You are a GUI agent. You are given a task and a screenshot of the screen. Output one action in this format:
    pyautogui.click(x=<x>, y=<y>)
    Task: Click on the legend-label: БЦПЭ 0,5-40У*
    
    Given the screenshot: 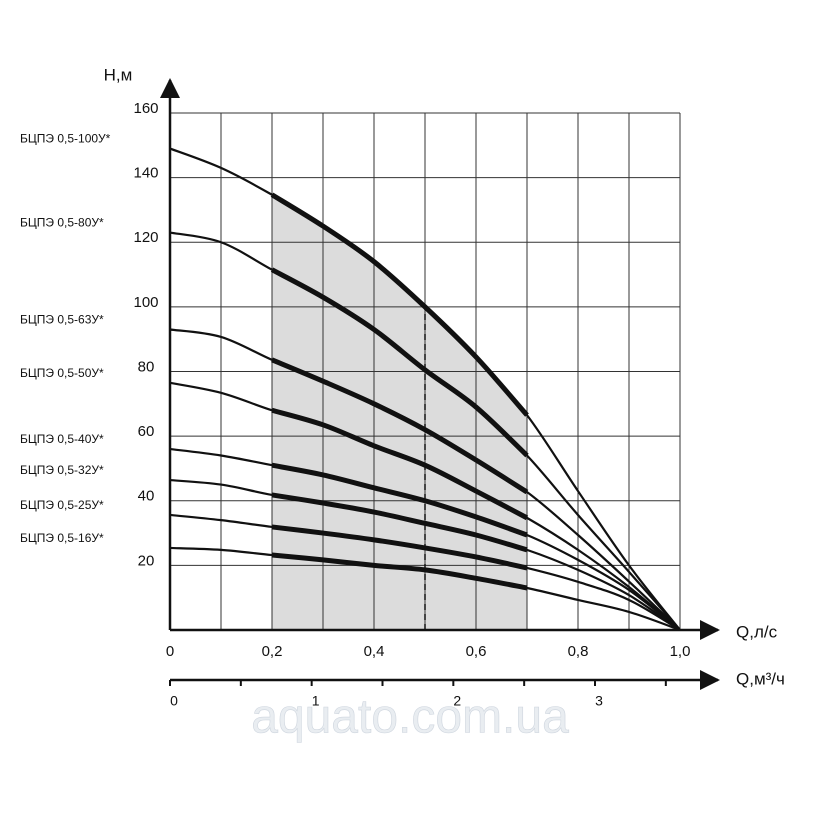 What is the action you would take?
    pyautogui.click(x=62, y=439)
    